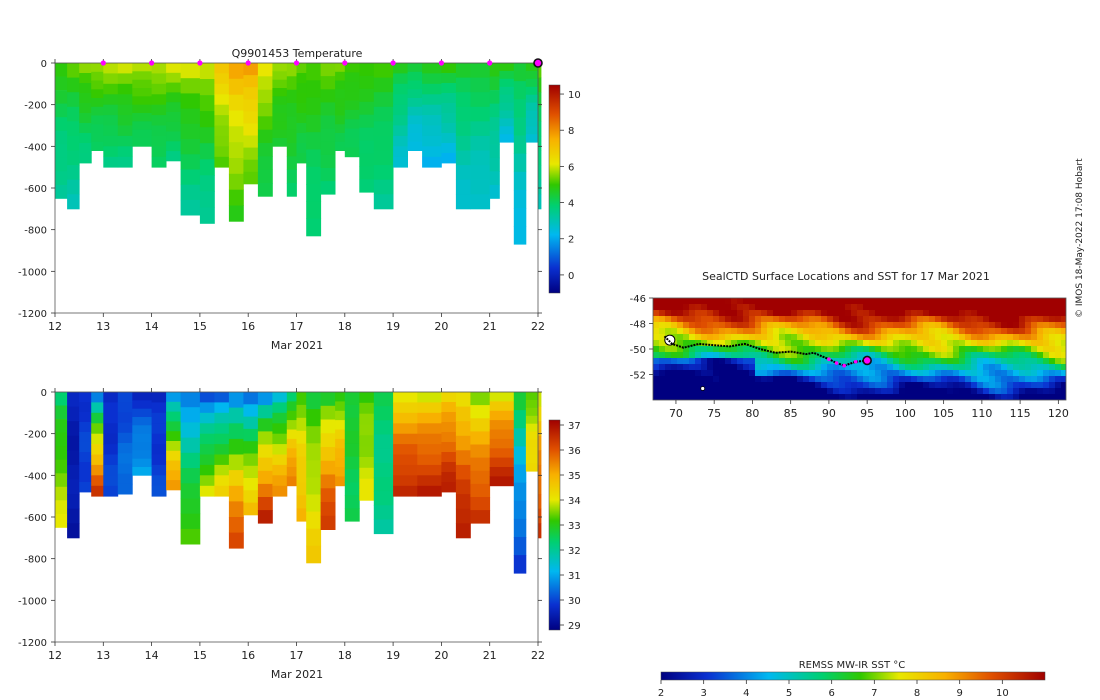 The height and width of the screenshot is (700, 1100). Describe the element at coordinates (248, 63) in the screenshot. I see `surface-marker` at that location.